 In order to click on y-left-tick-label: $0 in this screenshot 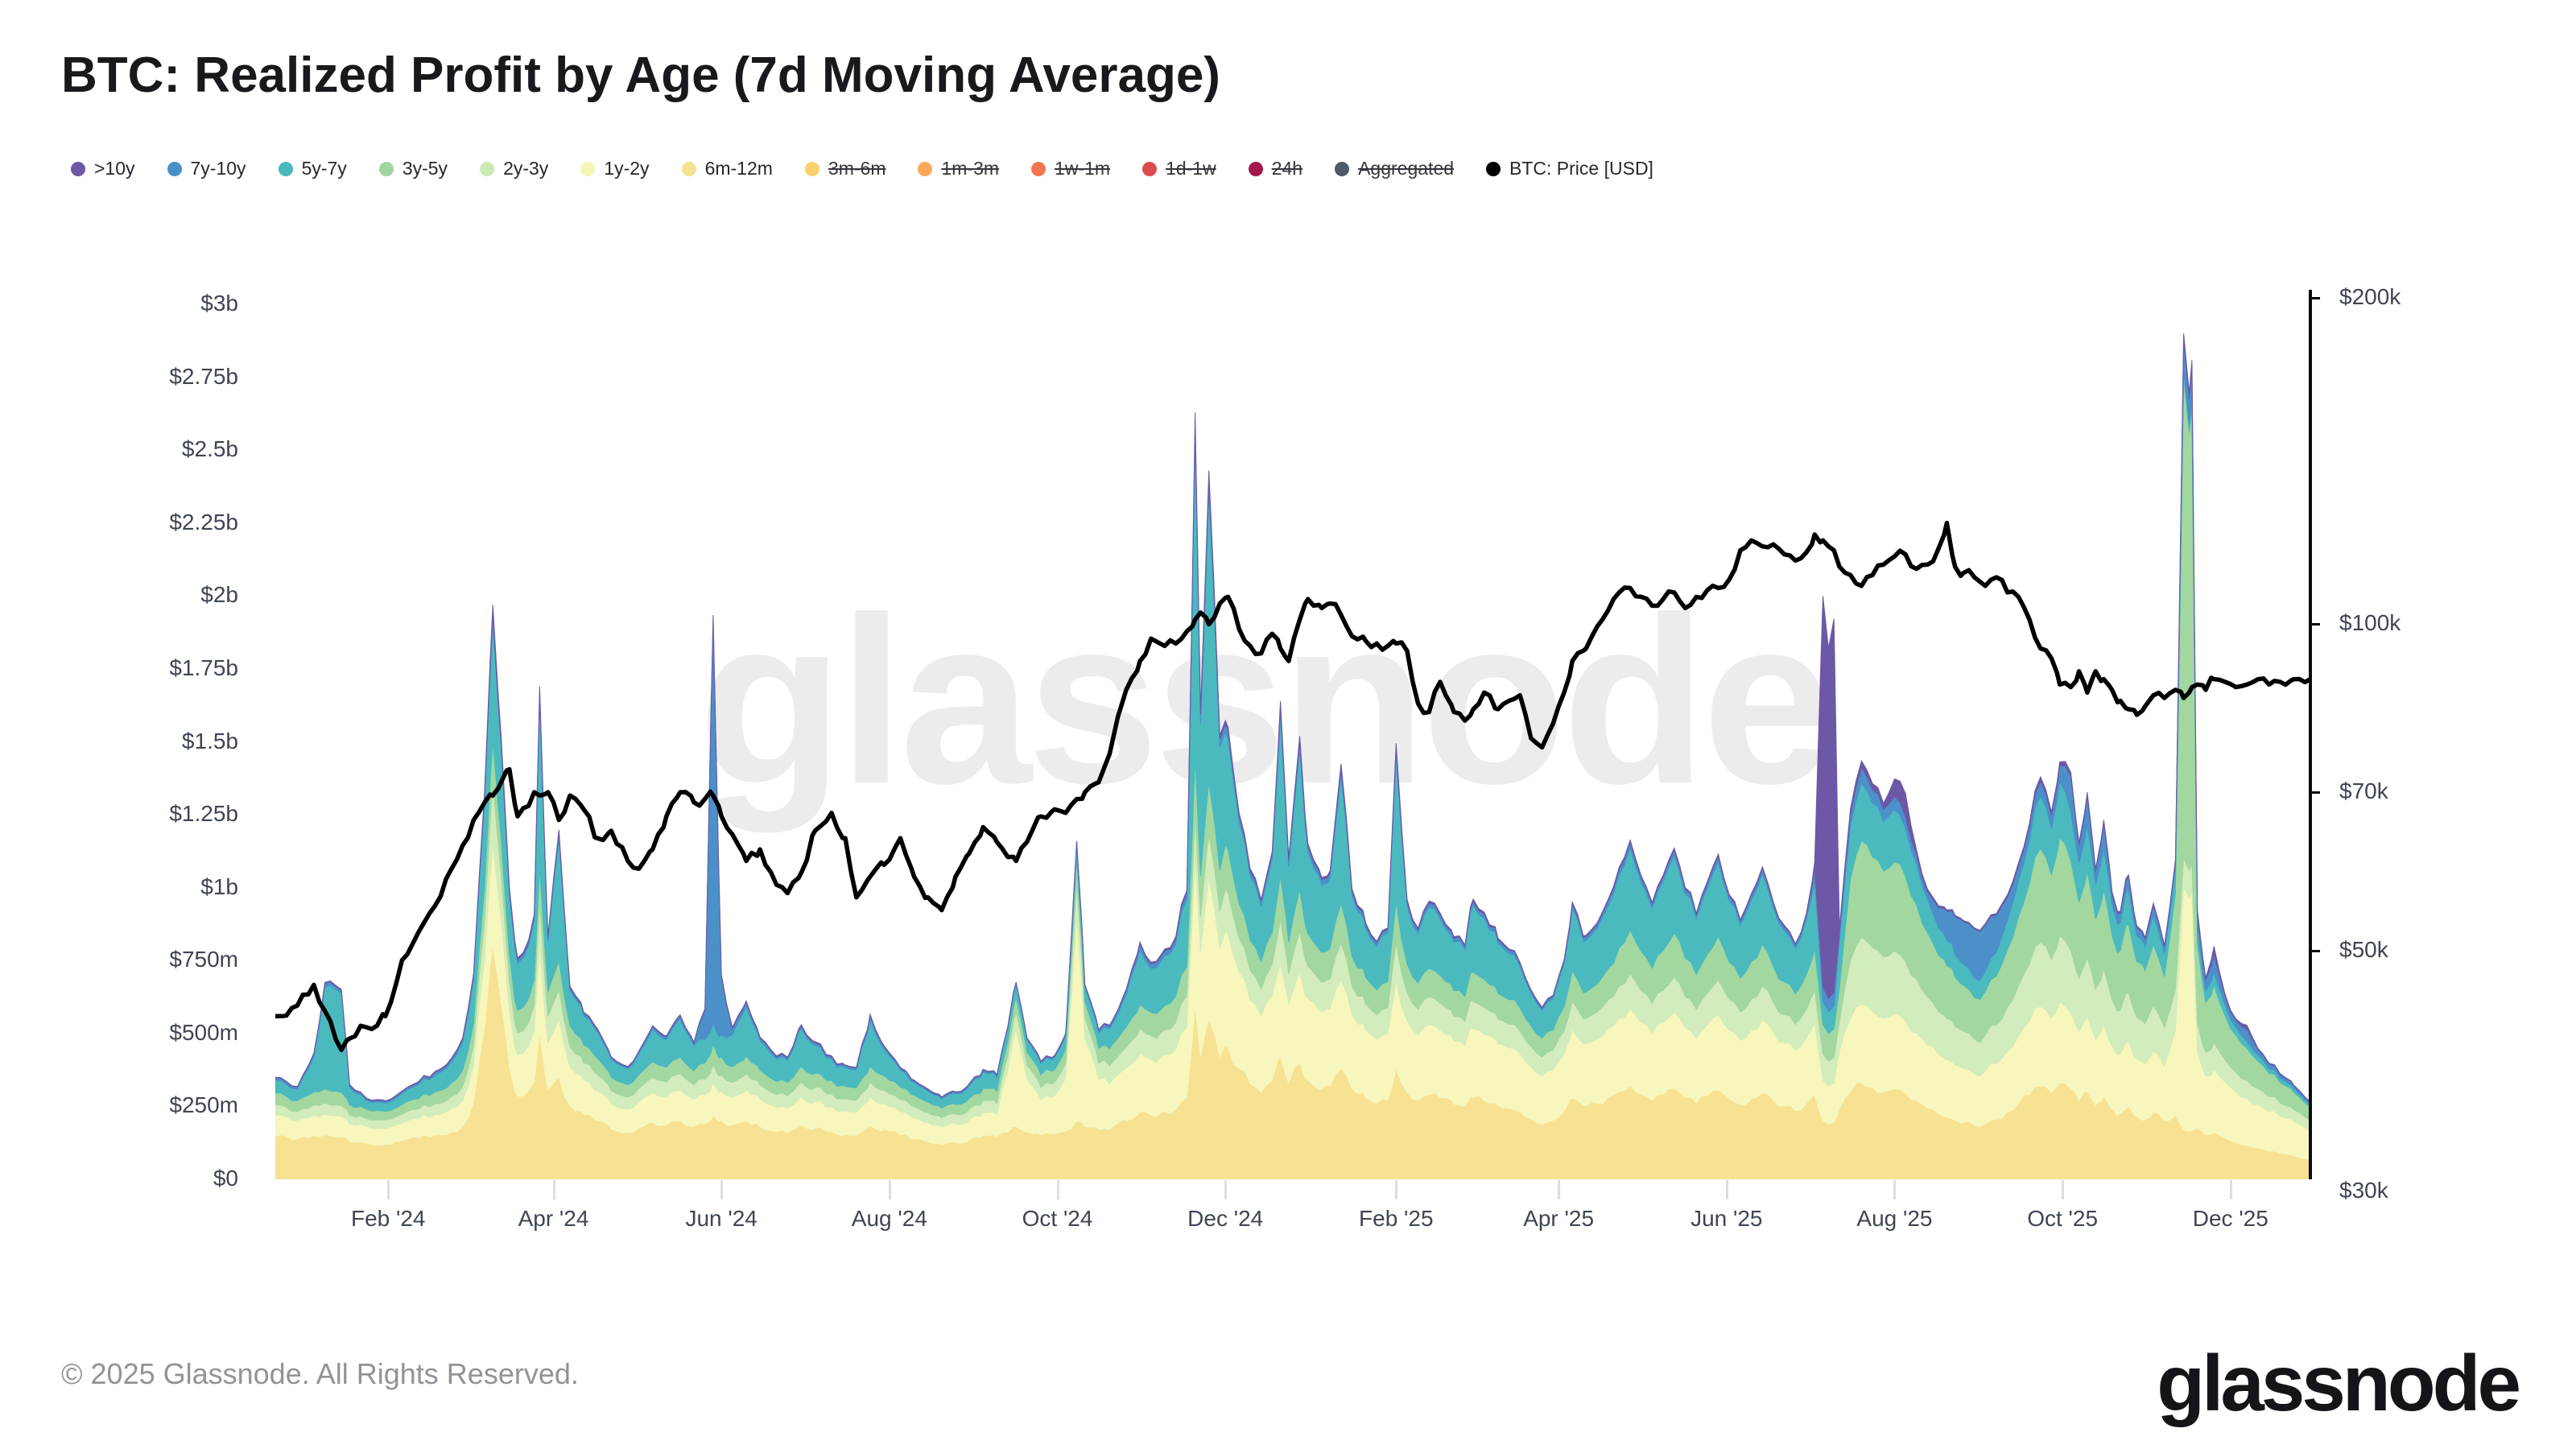, I will do `click(225, 1178)`.